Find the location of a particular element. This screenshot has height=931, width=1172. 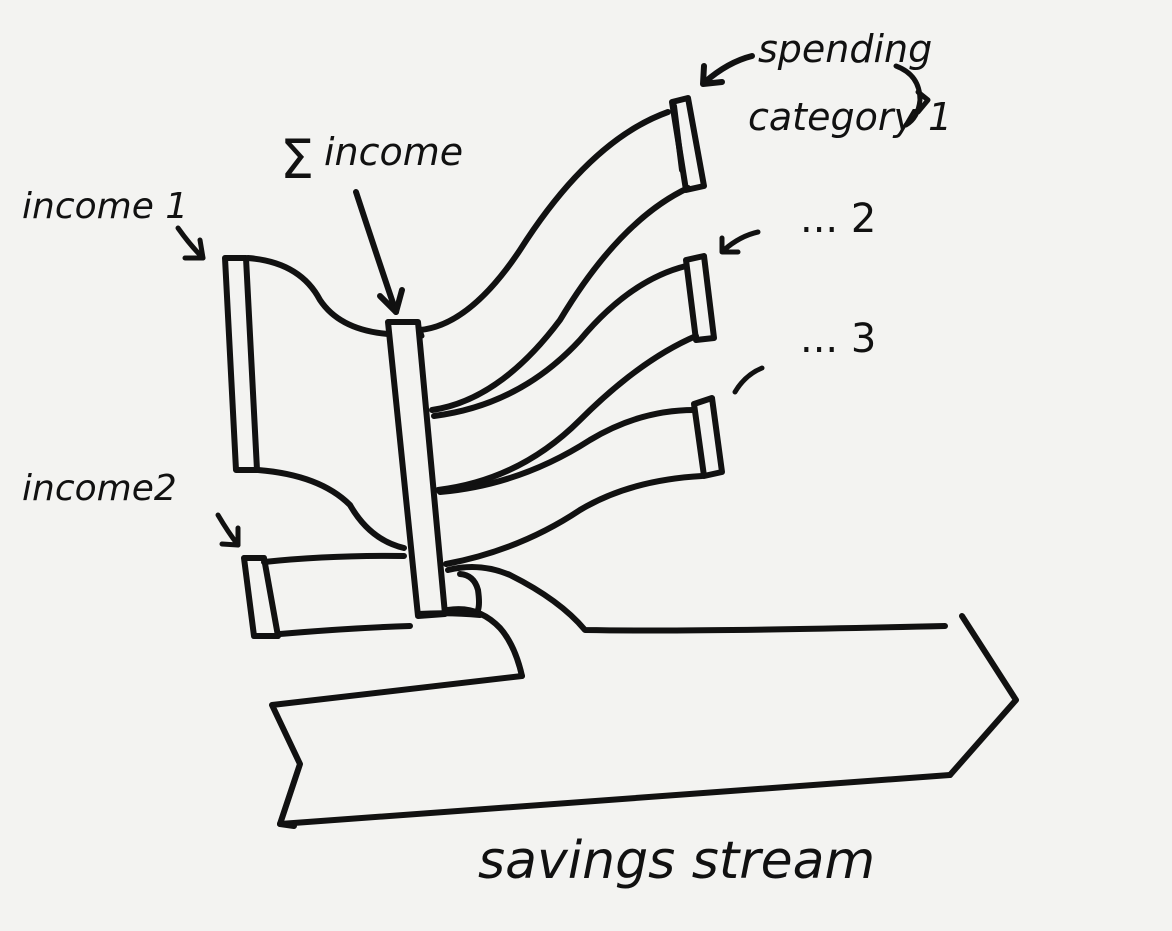

label-spending: spending is located at coordinates (845, 49).